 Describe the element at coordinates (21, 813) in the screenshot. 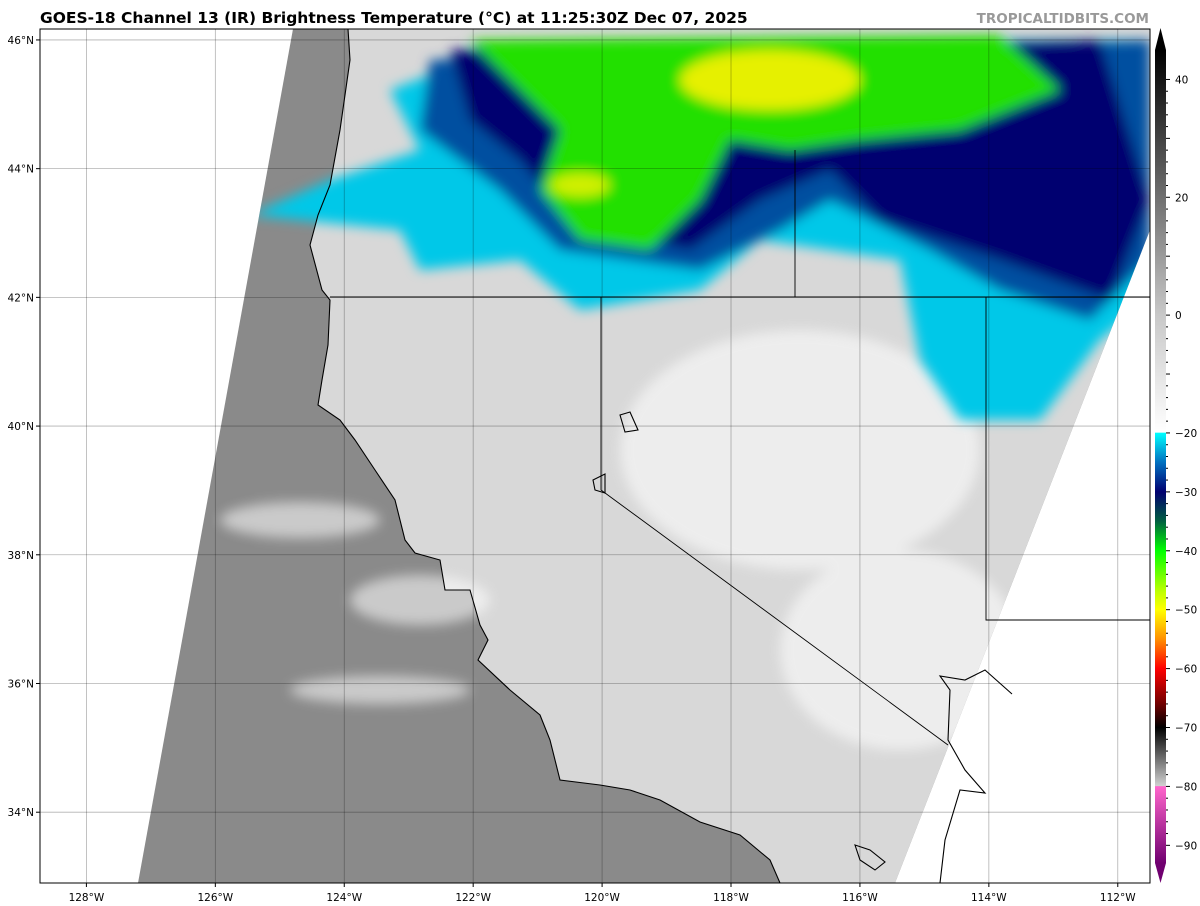

I see `lat-label: 34°N` at that location.